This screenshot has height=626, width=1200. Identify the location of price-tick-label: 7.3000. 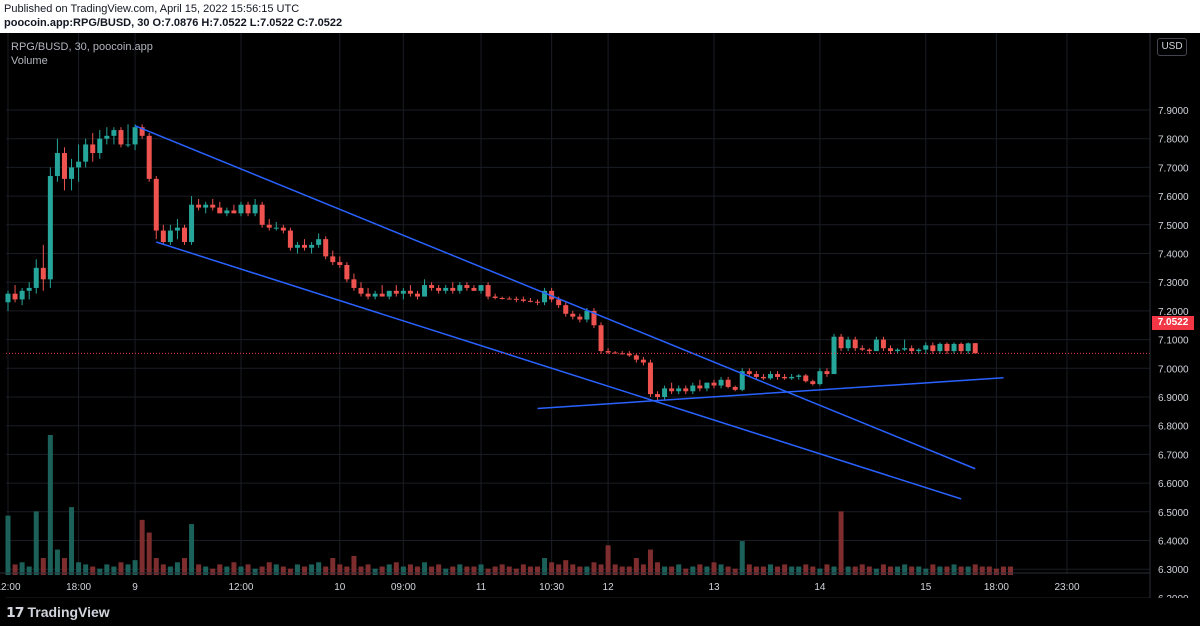
(1173, 283).